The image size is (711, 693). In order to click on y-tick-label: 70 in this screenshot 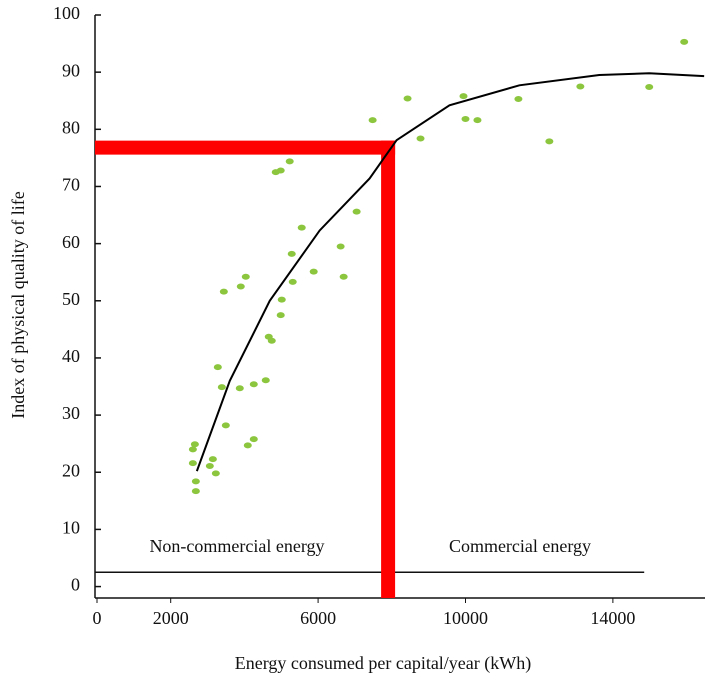, I will do `click(71, 185)`.